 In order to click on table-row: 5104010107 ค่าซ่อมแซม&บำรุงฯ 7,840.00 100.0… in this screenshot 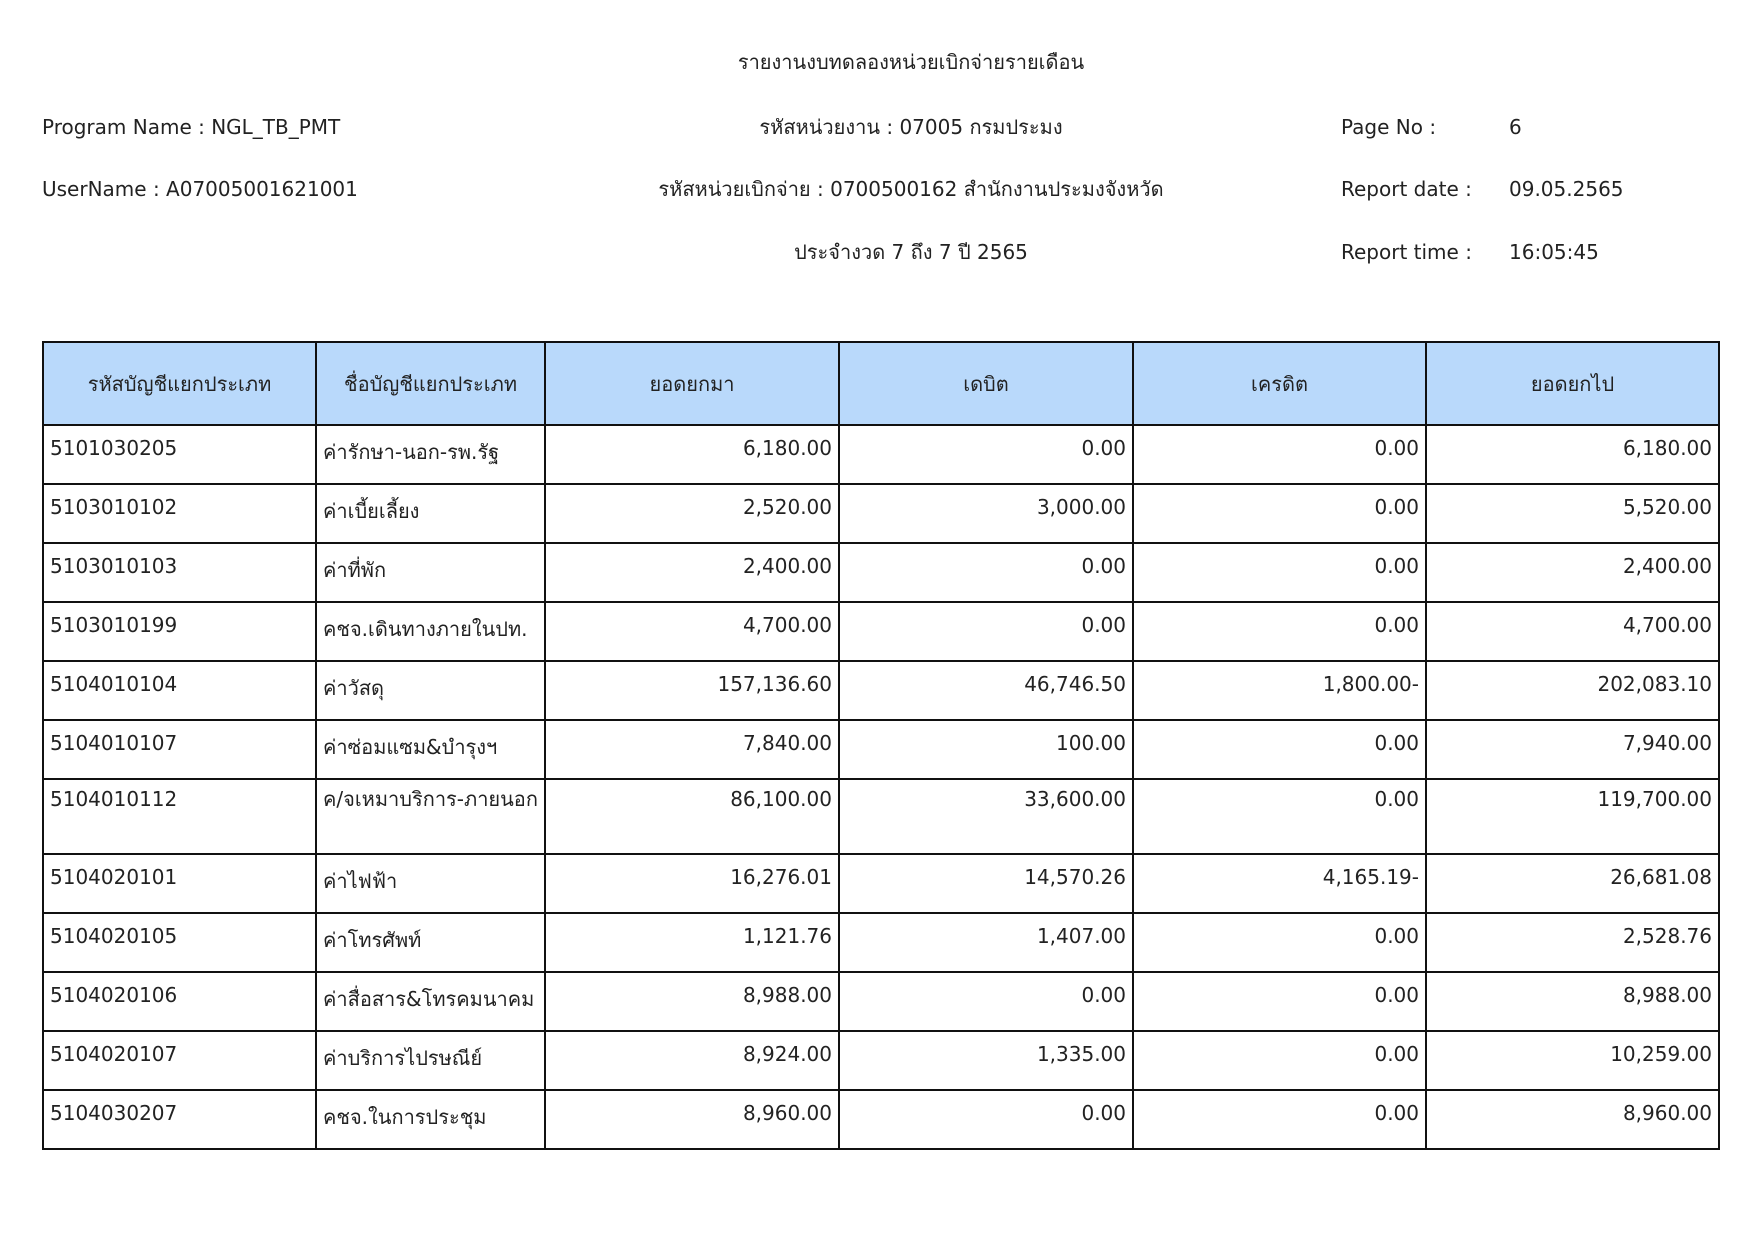, I will do `click(881, 749)`.